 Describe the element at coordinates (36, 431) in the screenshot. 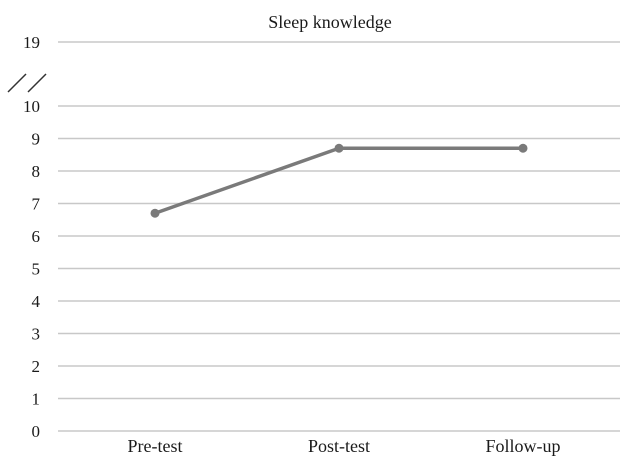

I see `y-tick-label: 0` at that location.